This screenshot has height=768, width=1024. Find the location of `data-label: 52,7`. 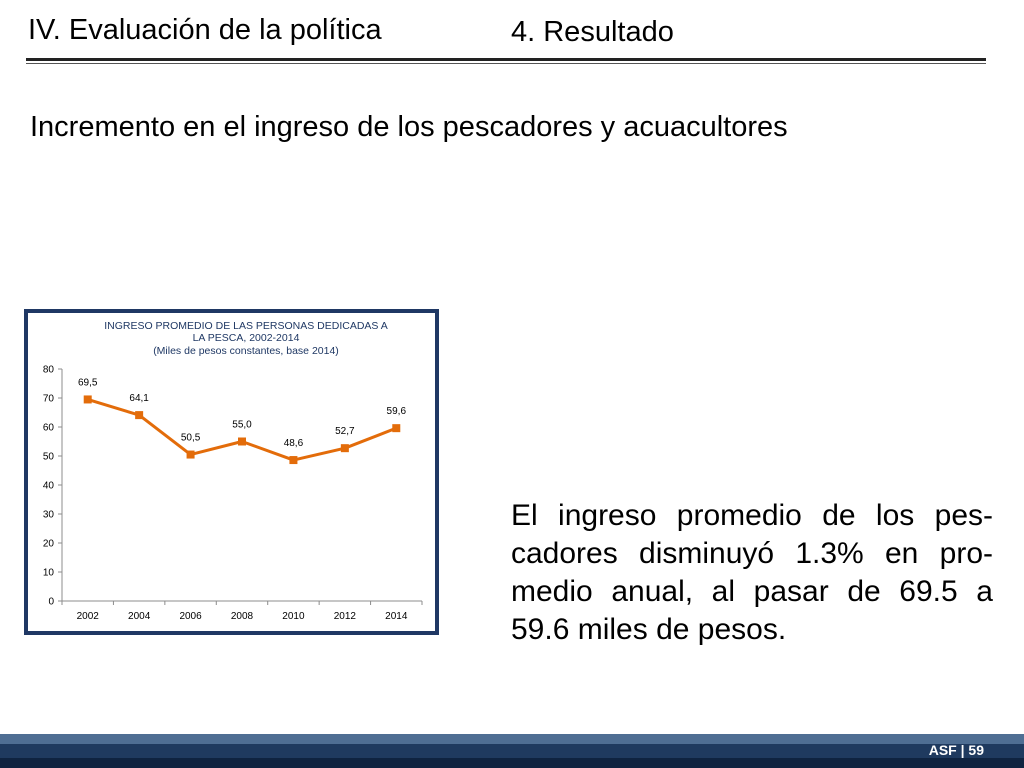

data-label: 52,7 is located at coordinates (345, 431).